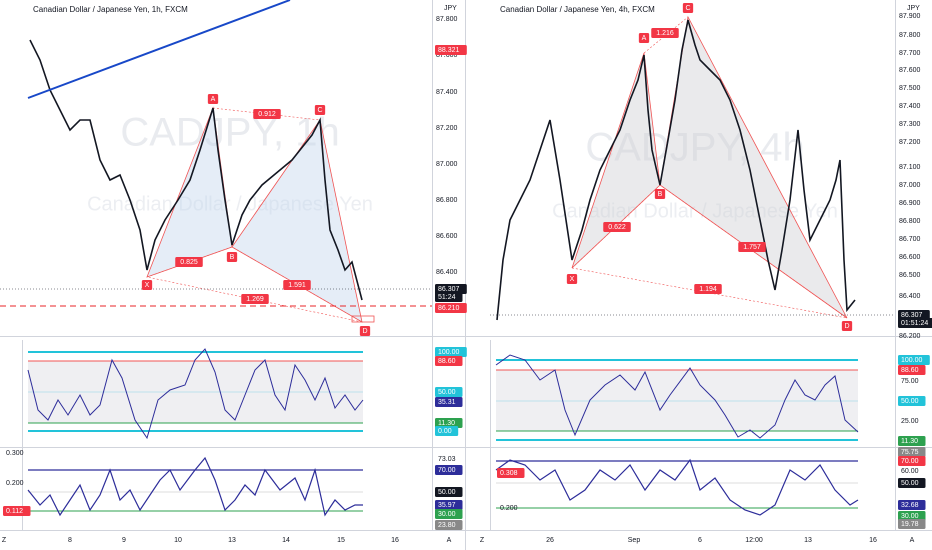 This screenshot has width=932, height=550. I want to click on price-tick-label: 87.100, so click(910, 167).